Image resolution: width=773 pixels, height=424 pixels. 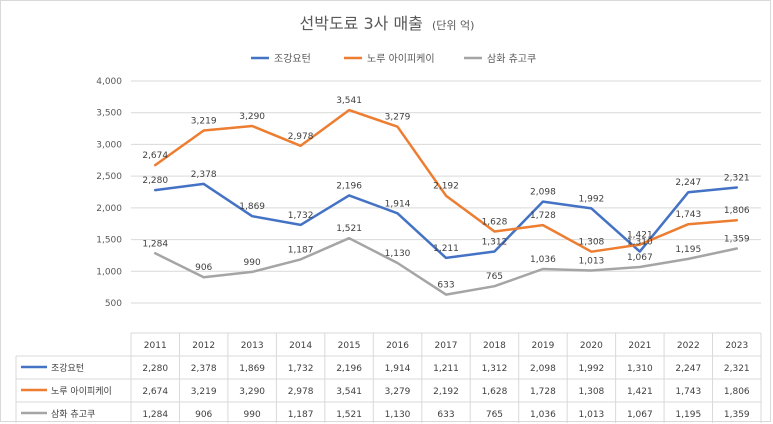 I want to click on table-cell: 1,421, so click(x=640, y=392).